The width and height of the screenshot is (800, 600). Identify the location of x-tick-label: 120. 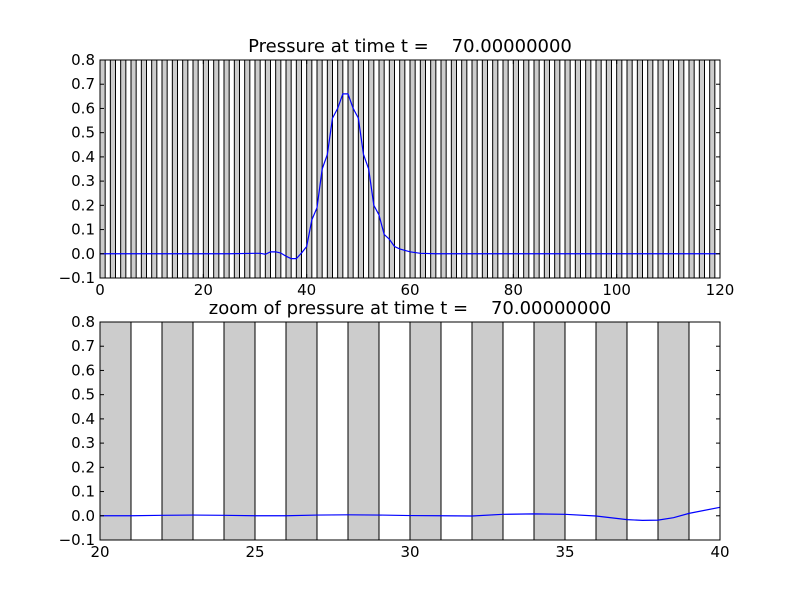
(720, 290).